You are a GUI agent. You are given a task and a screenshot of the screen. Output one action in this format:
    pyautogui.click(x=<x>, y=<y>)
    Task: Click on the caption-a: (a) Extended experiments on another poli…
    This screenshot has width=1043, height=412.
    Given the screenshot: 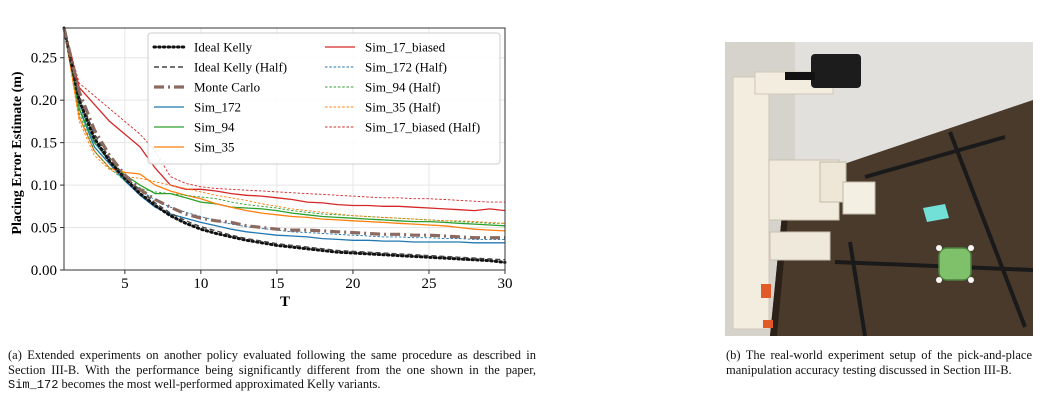 What is the action you would take?
    pyautogui.click(x=272, y=370)
    